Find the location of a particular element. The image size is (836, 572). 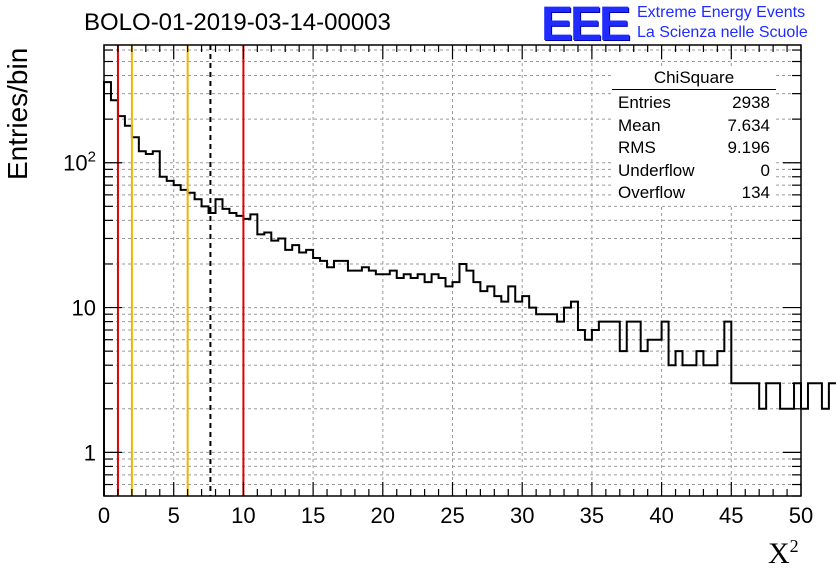

stats-label: RMS is located at coordinates (637, 147).